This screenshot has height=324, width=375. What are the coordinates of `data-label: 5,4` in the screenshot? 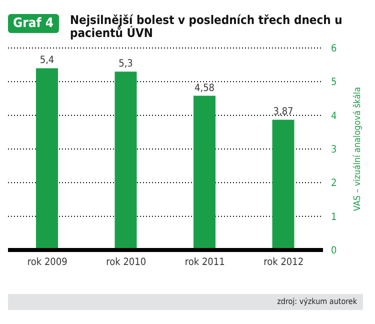 It's located at (47, 60).